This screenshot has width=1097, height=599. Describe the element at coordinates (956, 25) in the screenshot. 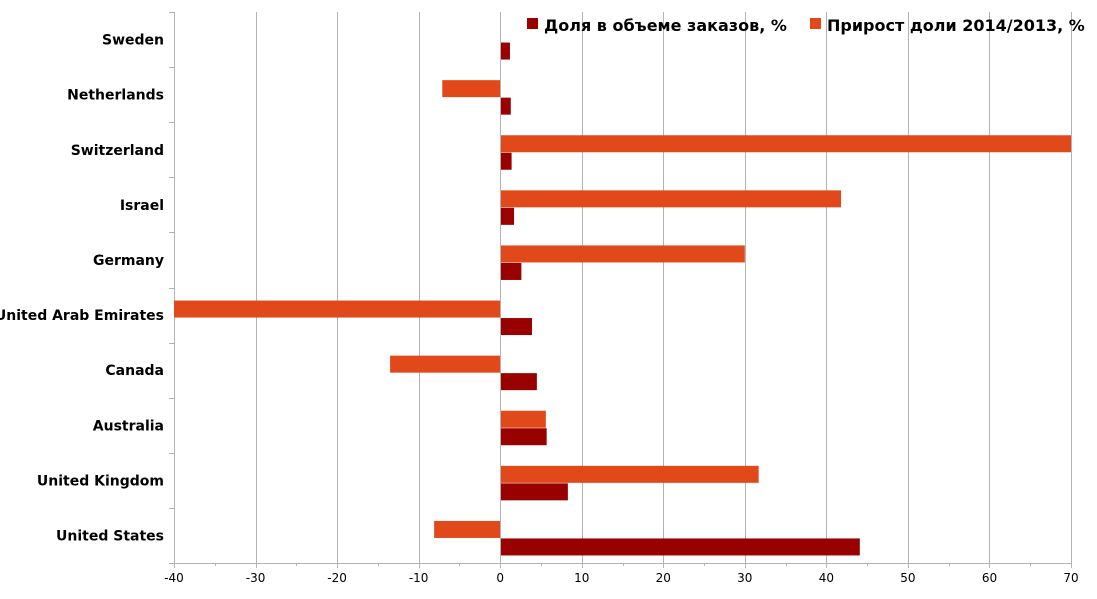

I see `legend-label-growth: Прирост доли 2014/2013, %` at that location.